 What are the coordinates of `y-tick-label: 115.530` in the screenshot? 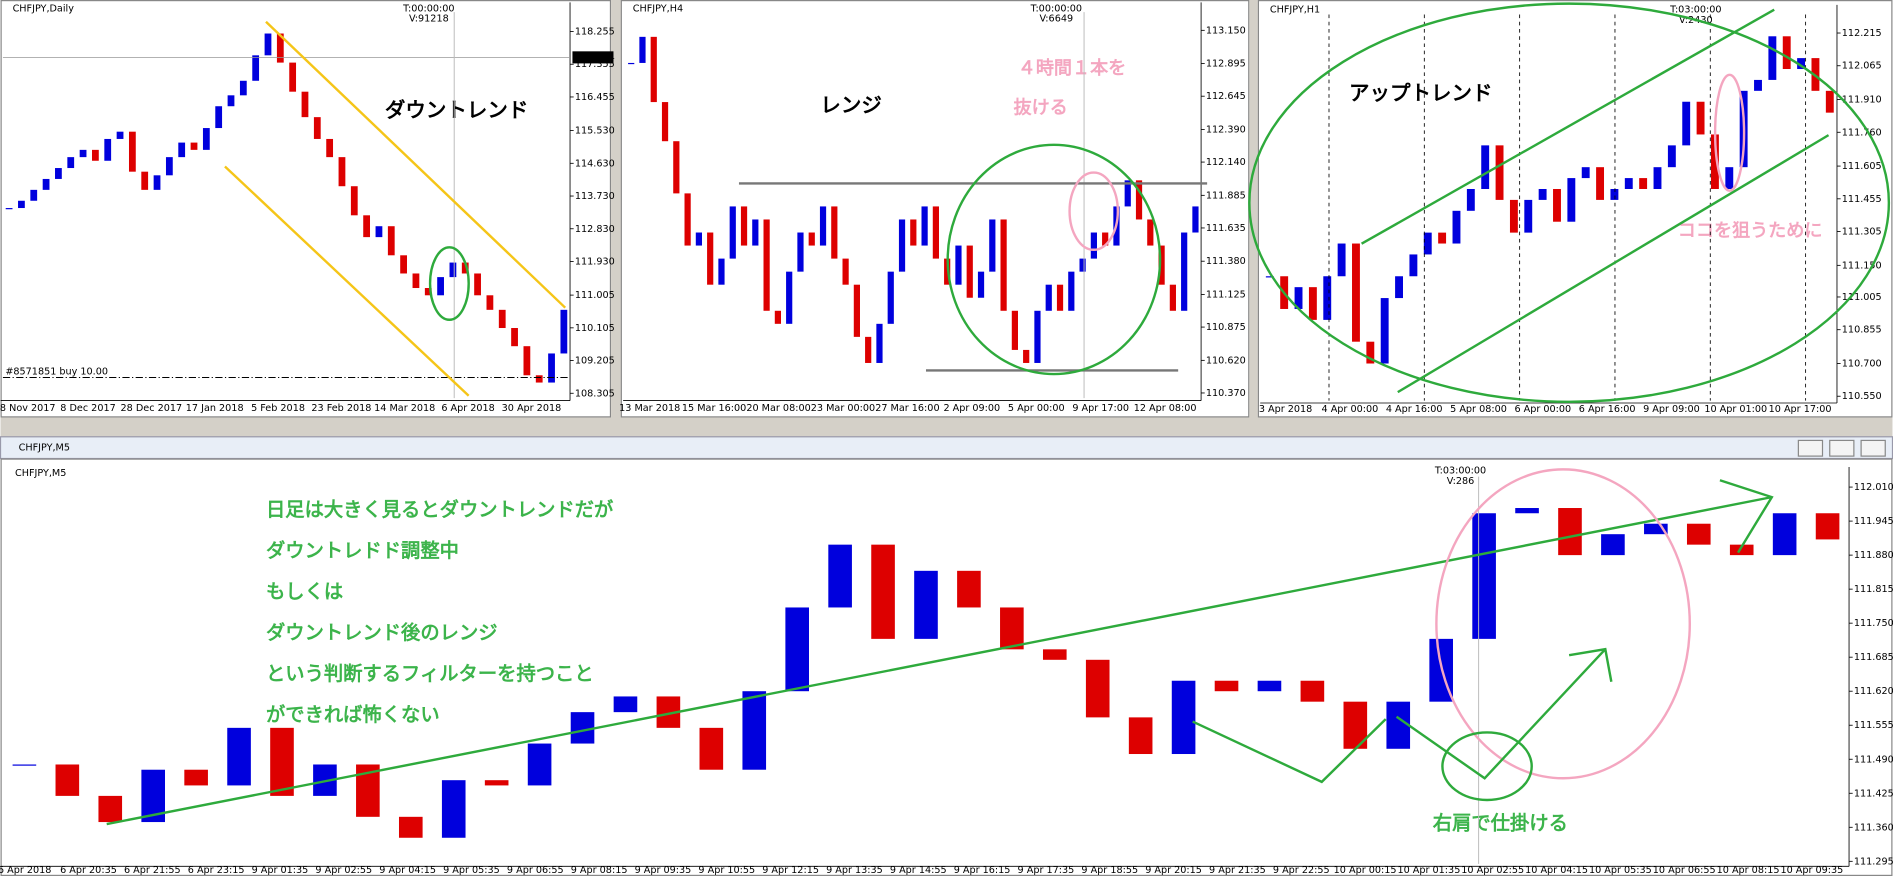 It's located at (595, 131).